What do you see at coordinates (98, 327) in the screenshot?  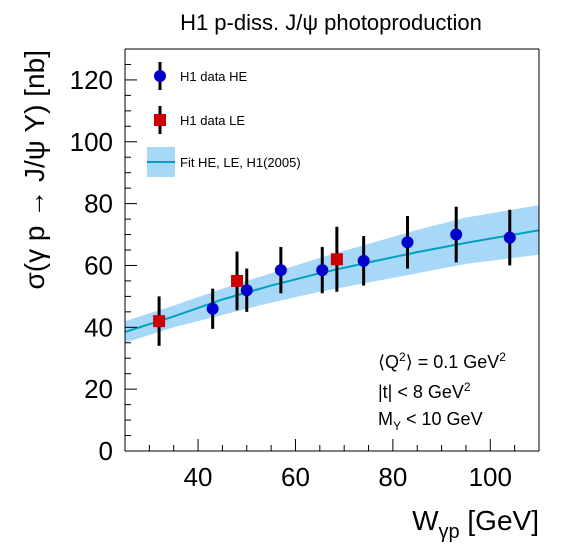 I see `y-tick-label: 40` at bounding box center [98, 327].